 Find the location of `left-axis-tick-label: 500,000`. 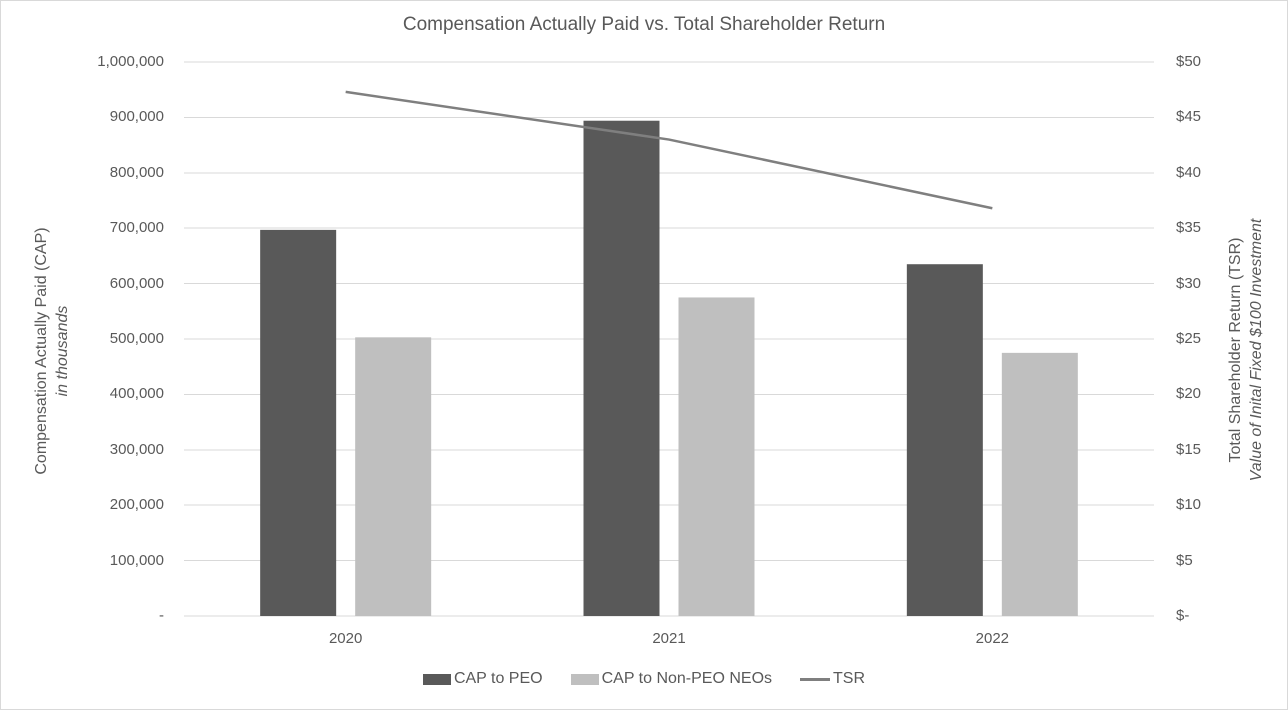

left-axis-tick-label: 500,000 is located at coordinates (136, 338).